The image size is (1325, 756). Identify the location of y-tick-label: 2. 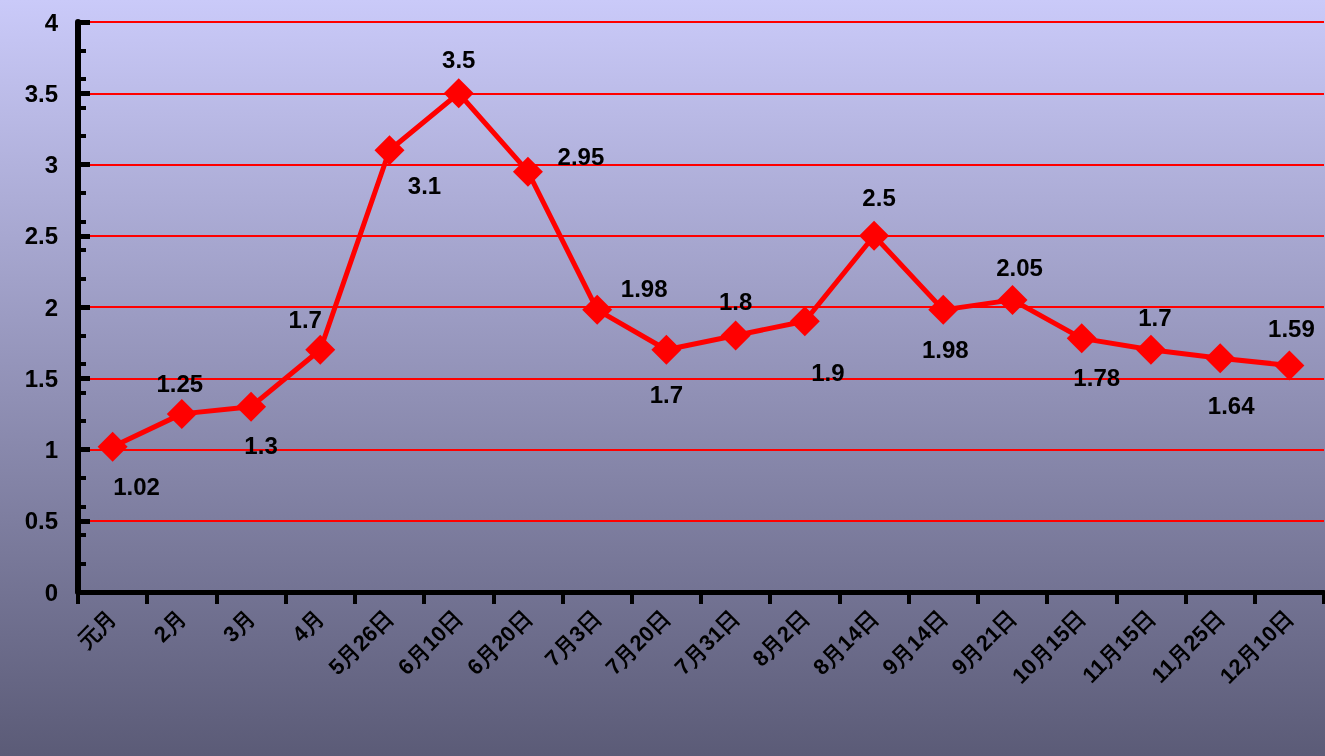
(51, 307).